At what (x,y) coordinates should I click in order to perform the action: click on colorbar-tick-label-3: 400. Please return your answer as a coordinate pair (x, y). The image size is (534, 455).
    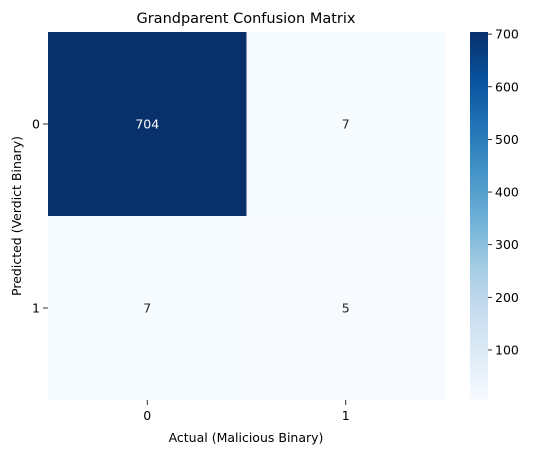
    Looking at the image, I should click on (507, 192).